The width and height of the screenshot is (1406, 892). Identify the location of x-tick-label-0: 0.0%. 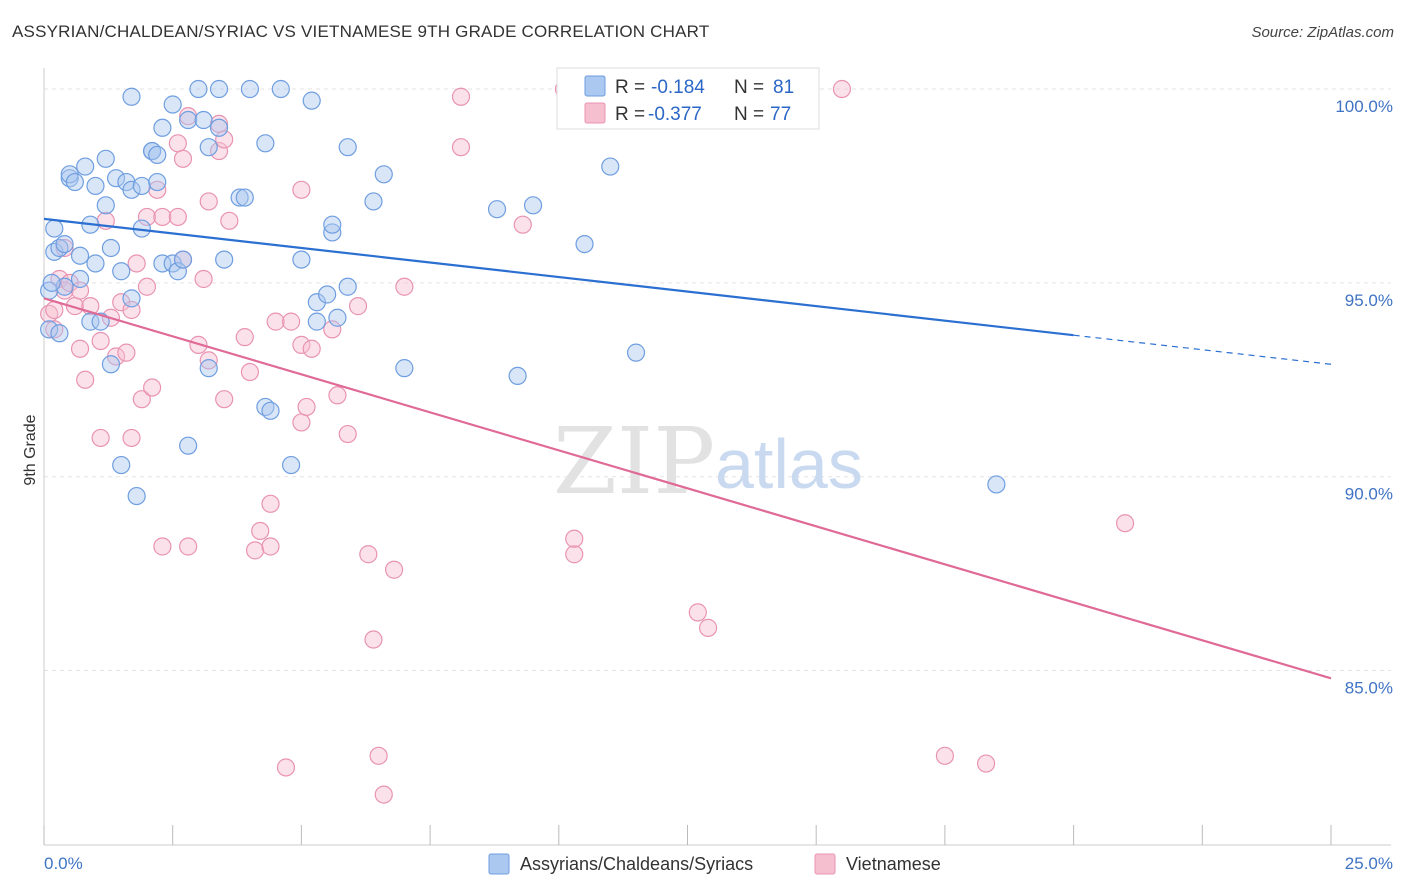
(63, 863).